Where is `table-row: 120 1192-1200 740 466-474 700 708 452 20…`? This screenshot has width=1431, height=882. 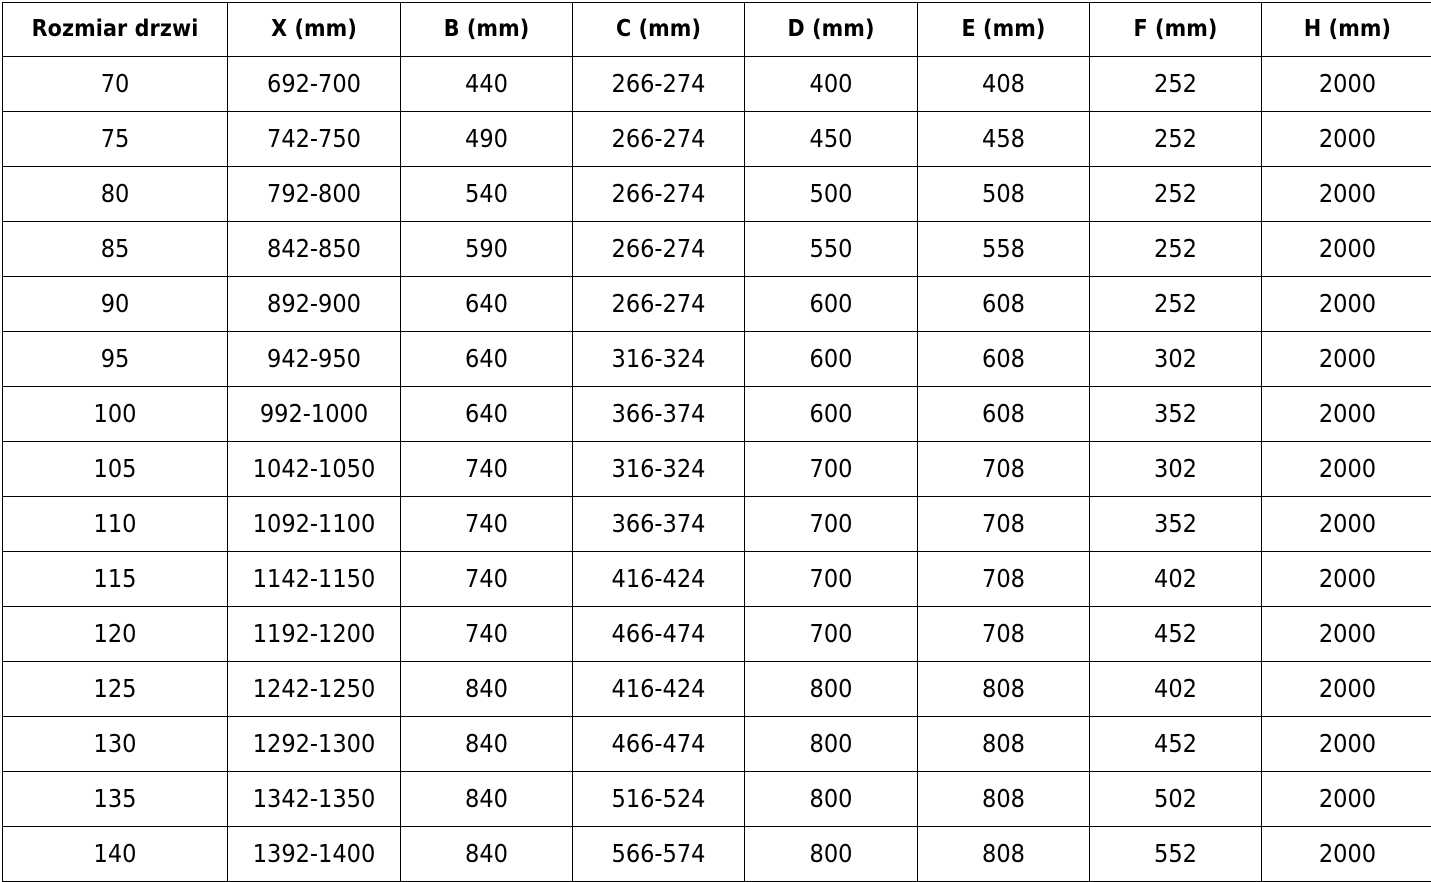 table-row: 120 1192-1200 740 466-474 700 708 452 20… is located at coordinates (717, 634).